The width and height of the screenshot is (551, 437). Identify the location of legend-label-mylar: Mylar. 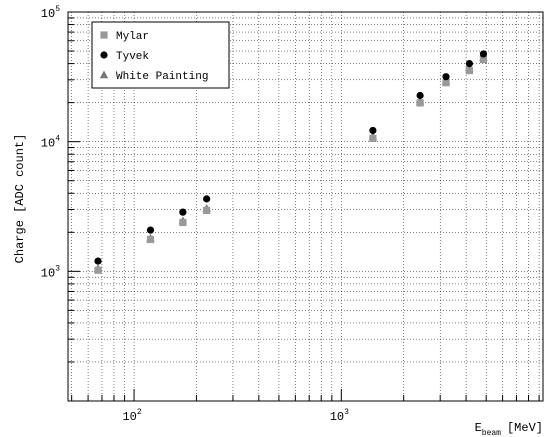
(132, 37).